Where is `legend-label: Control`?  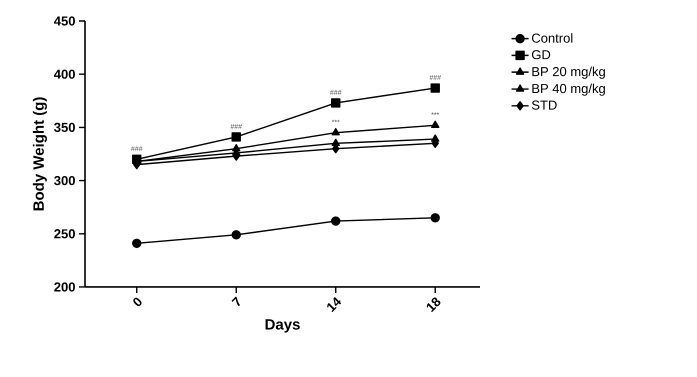
legend-label: Control is located at coordinates (552, 38).